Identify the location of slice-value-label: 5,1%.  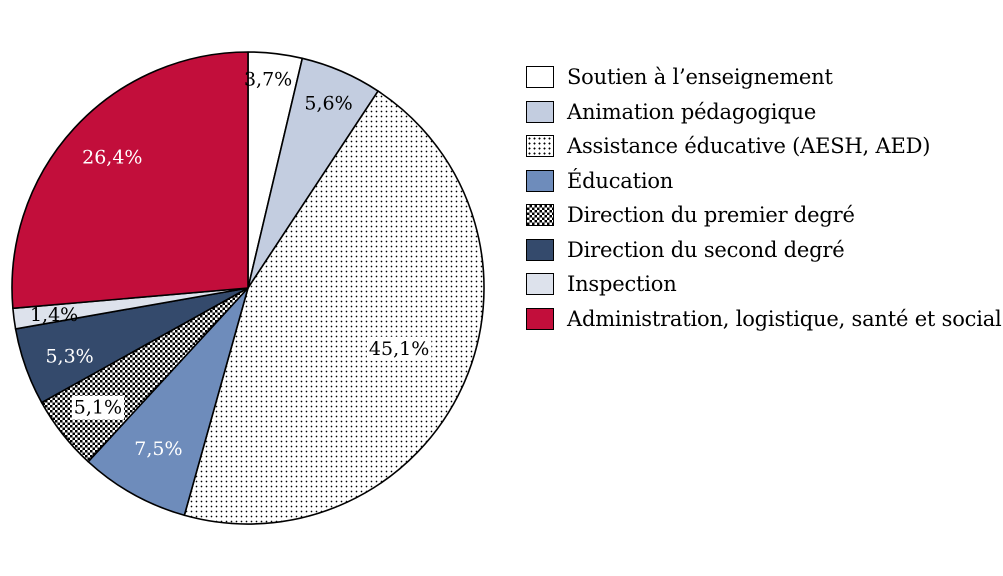
(98, 408).